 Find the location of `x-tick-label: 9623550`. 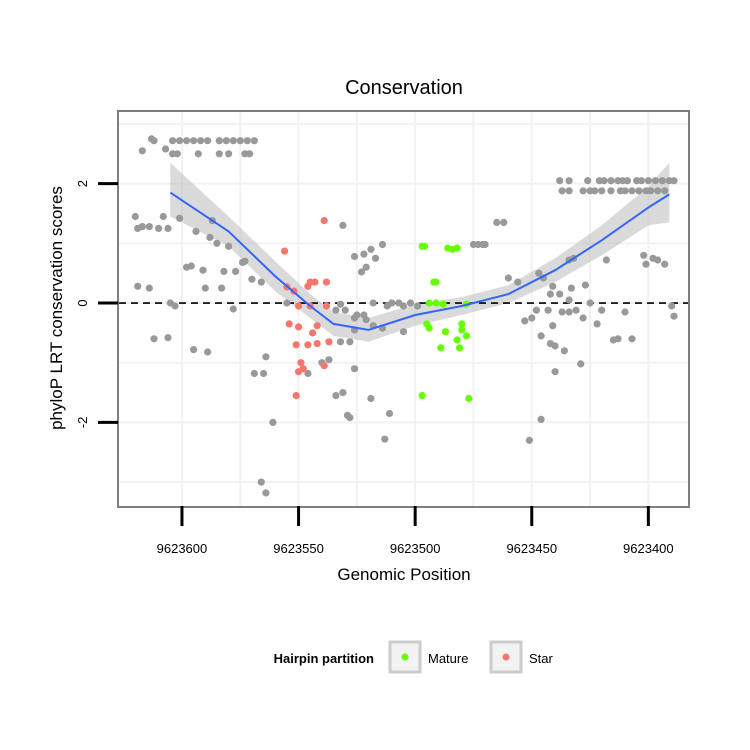

x-tick-label: 9623550 is located at coordinates (298, 548).